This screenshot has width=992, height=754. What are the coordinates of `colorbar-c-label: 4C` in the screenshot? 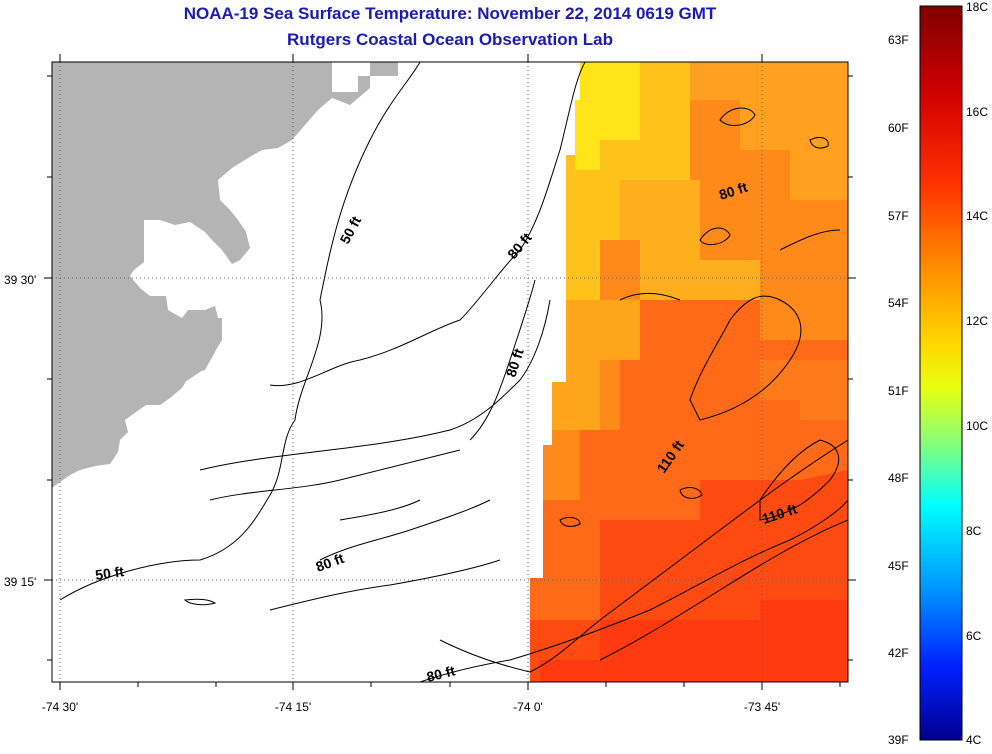 It's located at (974, 740).